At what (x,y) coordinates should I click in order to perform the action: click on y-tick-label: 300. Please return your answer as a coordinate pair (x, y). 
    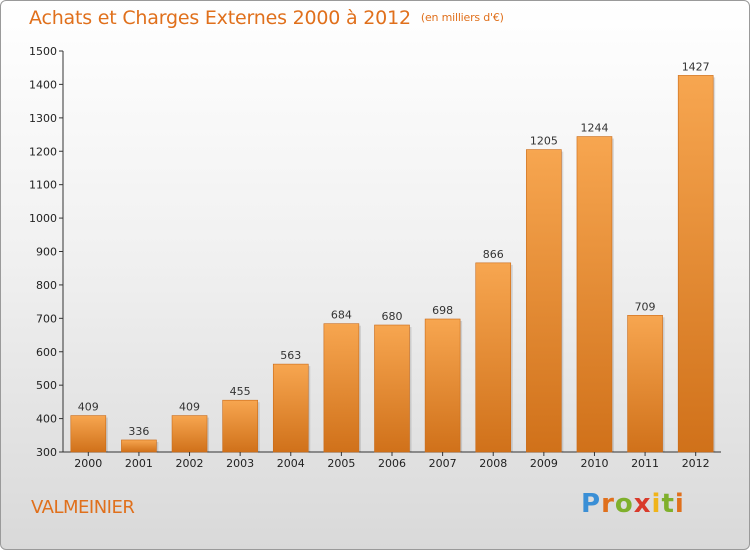
    Looking at the image, I should click on (46, 452).